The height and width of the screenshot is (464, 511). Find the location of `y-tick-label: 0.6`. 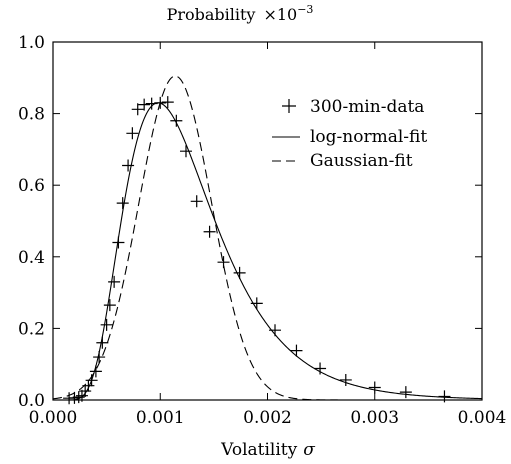

y-tick-label: 0.6 is located at coordinates (31, 186).